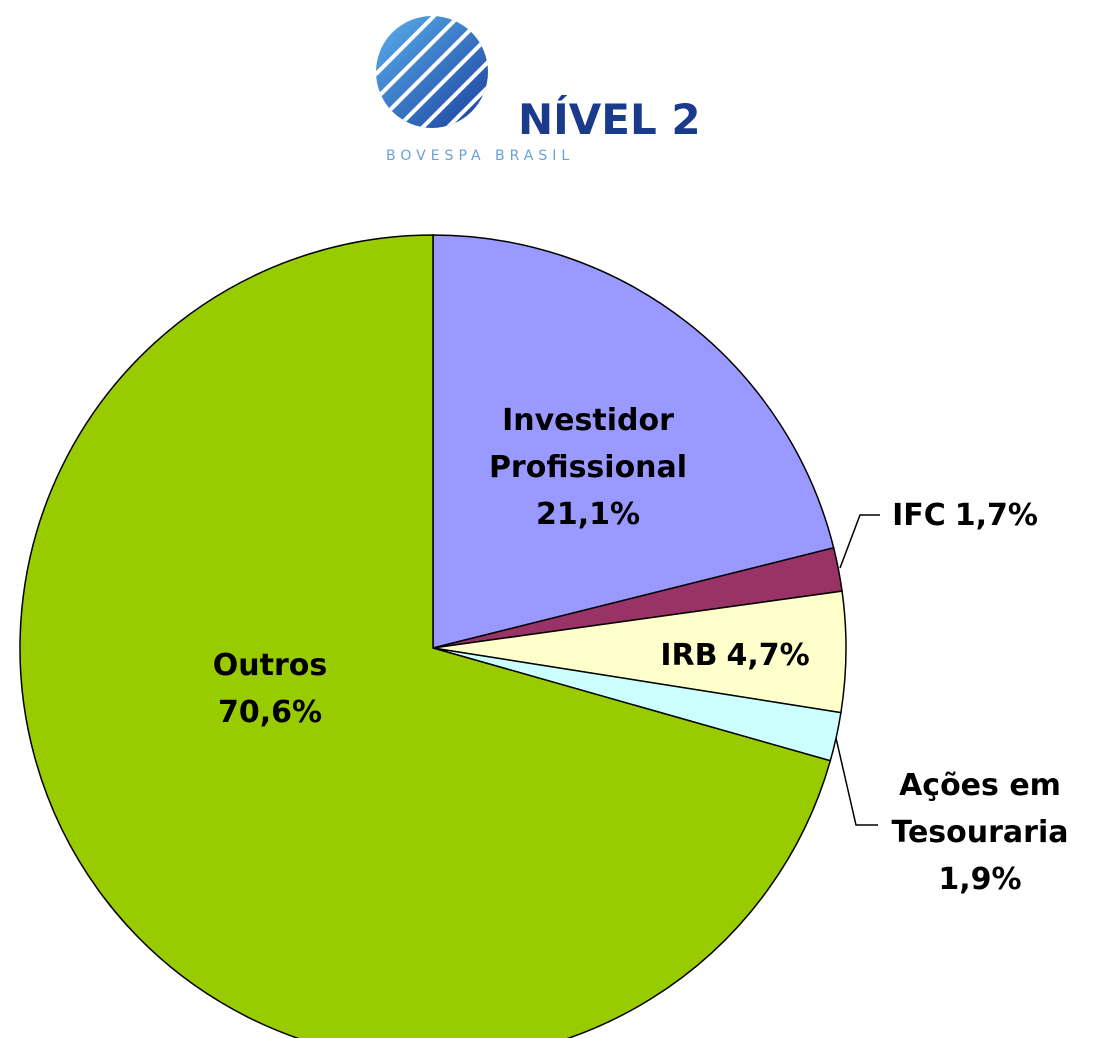 This screenshot has height=1038, width=1093. I want to click on slice-label: IFC 1,7%, so click(964, 515).